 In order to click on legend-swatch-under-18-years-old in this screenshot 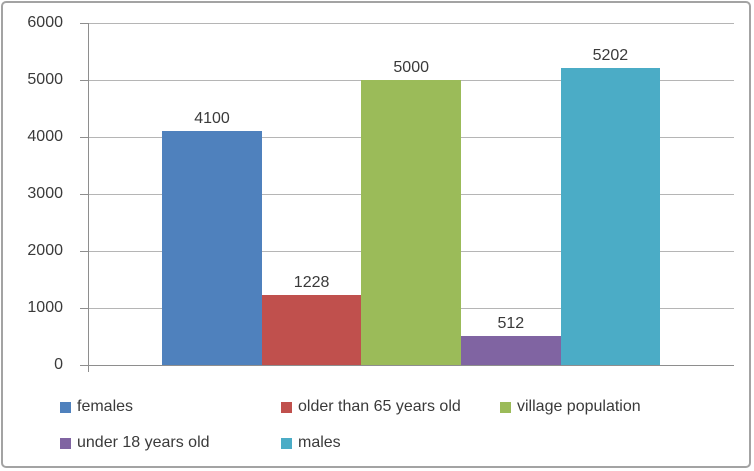, I will do `click(65, 443)`.